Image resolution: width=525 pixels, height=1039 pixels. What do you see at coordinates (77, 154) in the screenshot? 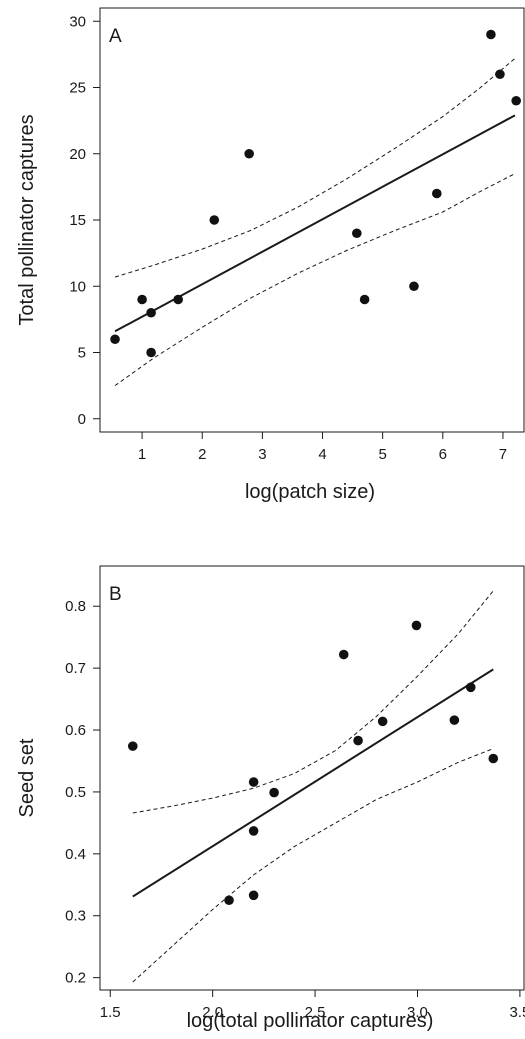
I see `y-tick-label-a: 20` at bounding box center [77, 154].